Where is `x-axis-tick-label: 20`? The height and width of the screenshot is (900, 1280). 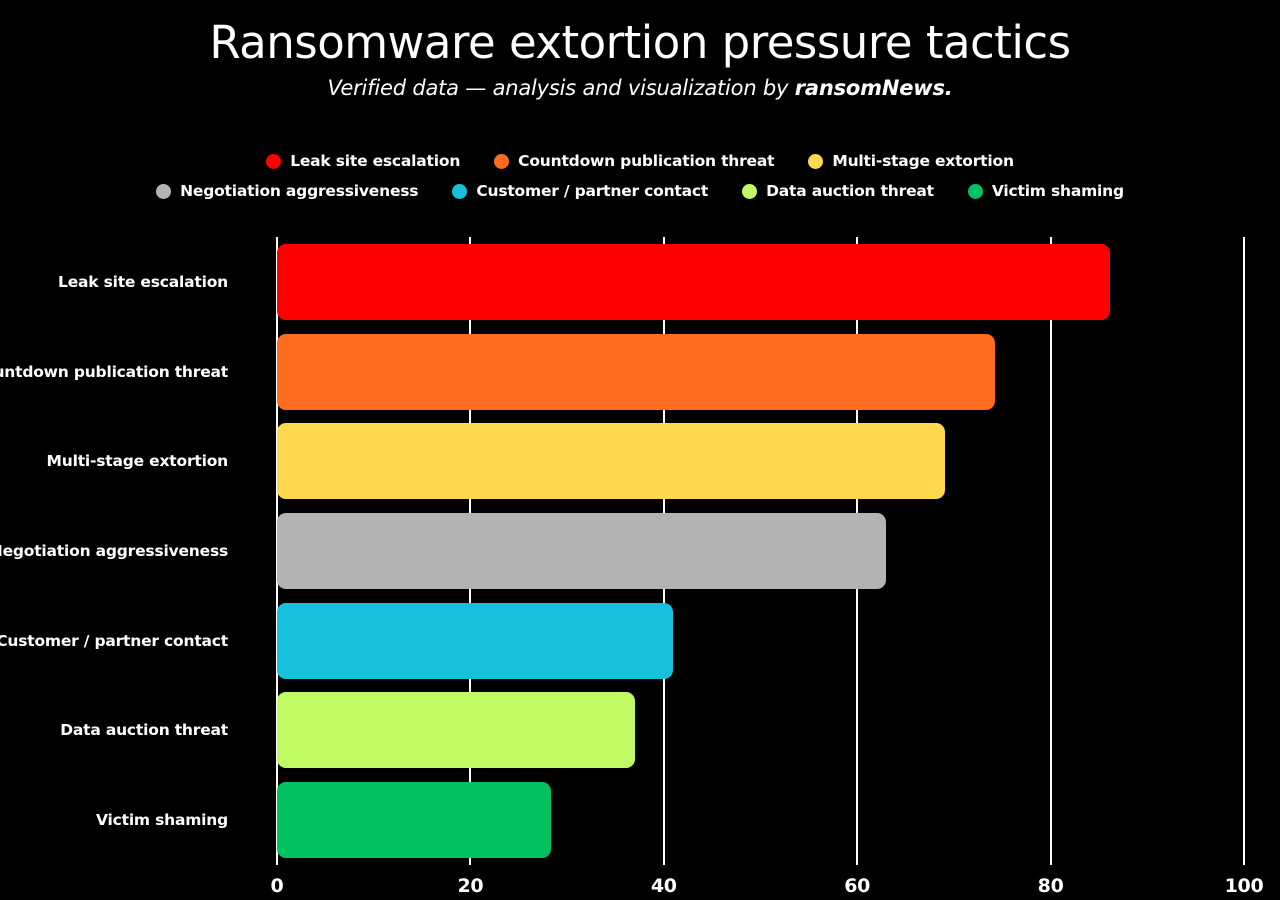
x-axis-tick-label: 20 is located at coordinates (470, 886).